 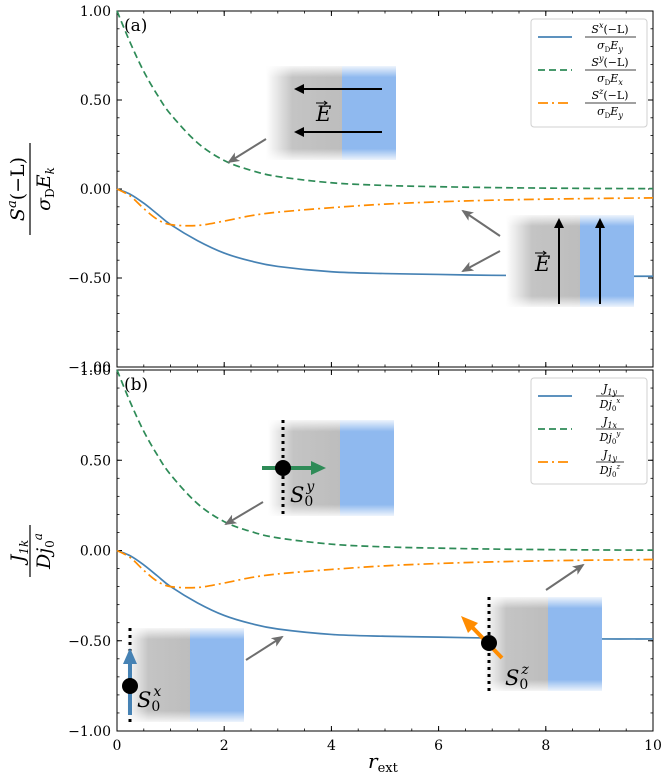 What do you see at coordinates (438, 746) in the screenshot?
I see `x-tick-label-3: 6` at bounding box center [438, 746].